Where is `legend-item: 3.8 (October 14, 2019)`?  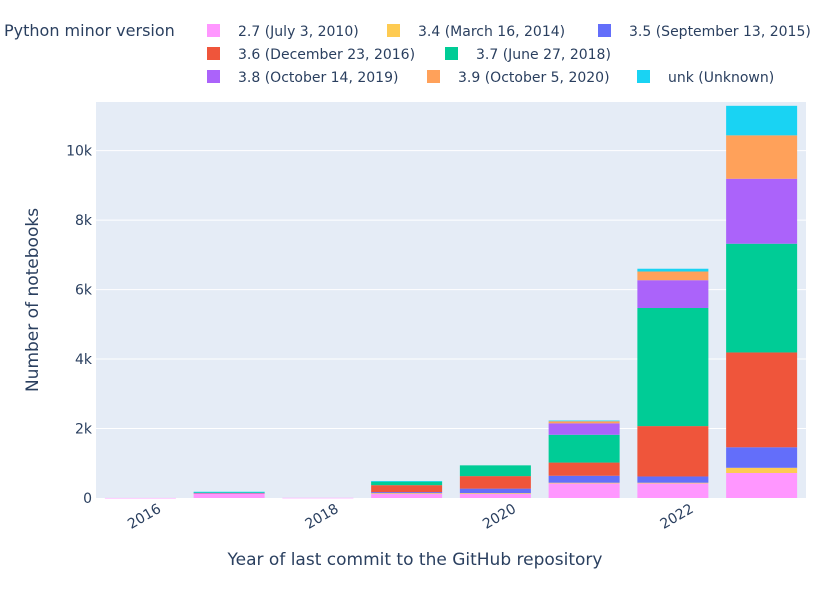
legend-item: 3.8 (October 14, 2019) is located at coordinates (302, 78).